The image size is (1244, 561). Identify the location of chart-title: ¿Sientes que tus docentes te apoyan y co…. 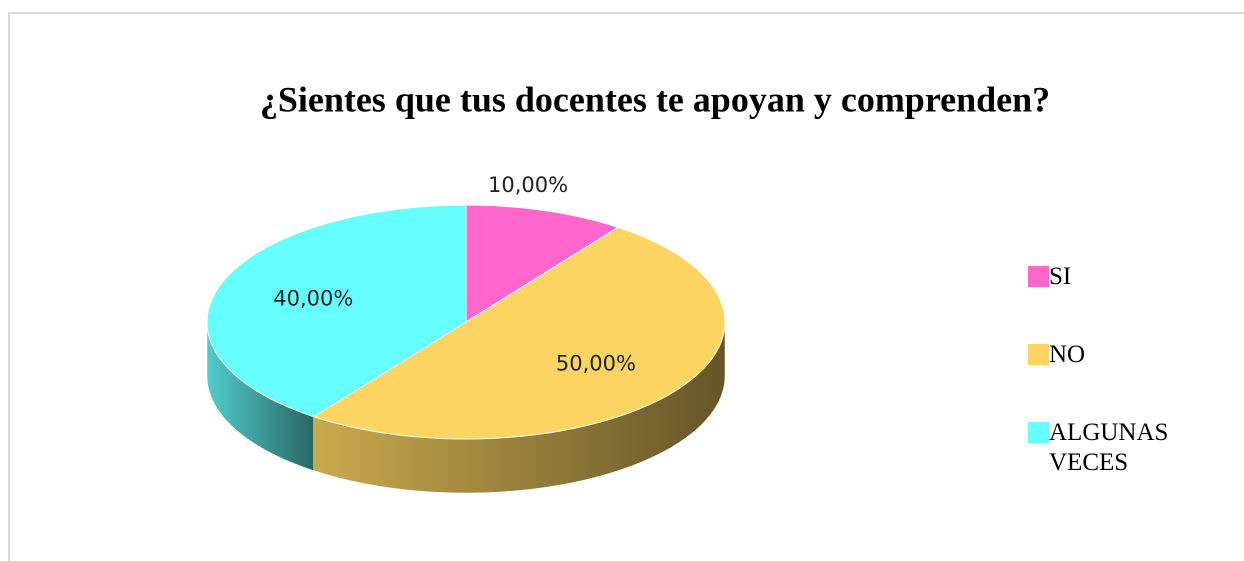
(655, 99).